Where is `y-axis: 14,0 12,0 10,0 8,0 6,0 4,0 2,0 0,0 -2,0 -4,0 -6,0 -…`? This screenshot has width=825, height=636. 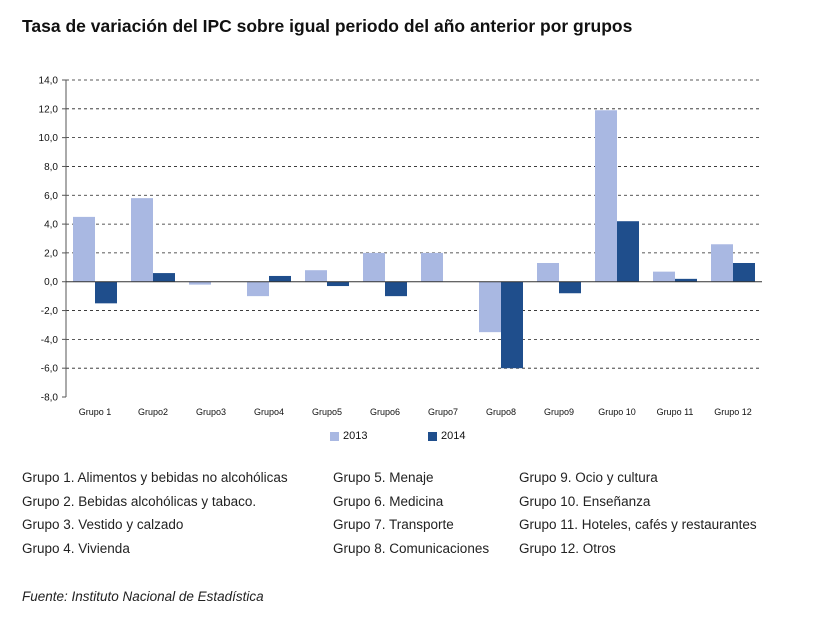
y-axis: 14,0 12,0 10,0 8,0 6,0 4,0 2,0 0,0 -2,0 -4,0 -6,0 -… is located at coordinates (53, 240).